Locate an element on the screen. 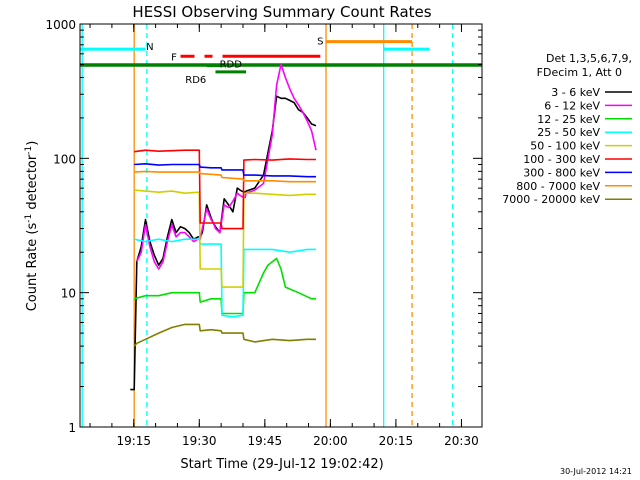  x-tick-label-3: 20:00 is located at coordinates (330, 441).